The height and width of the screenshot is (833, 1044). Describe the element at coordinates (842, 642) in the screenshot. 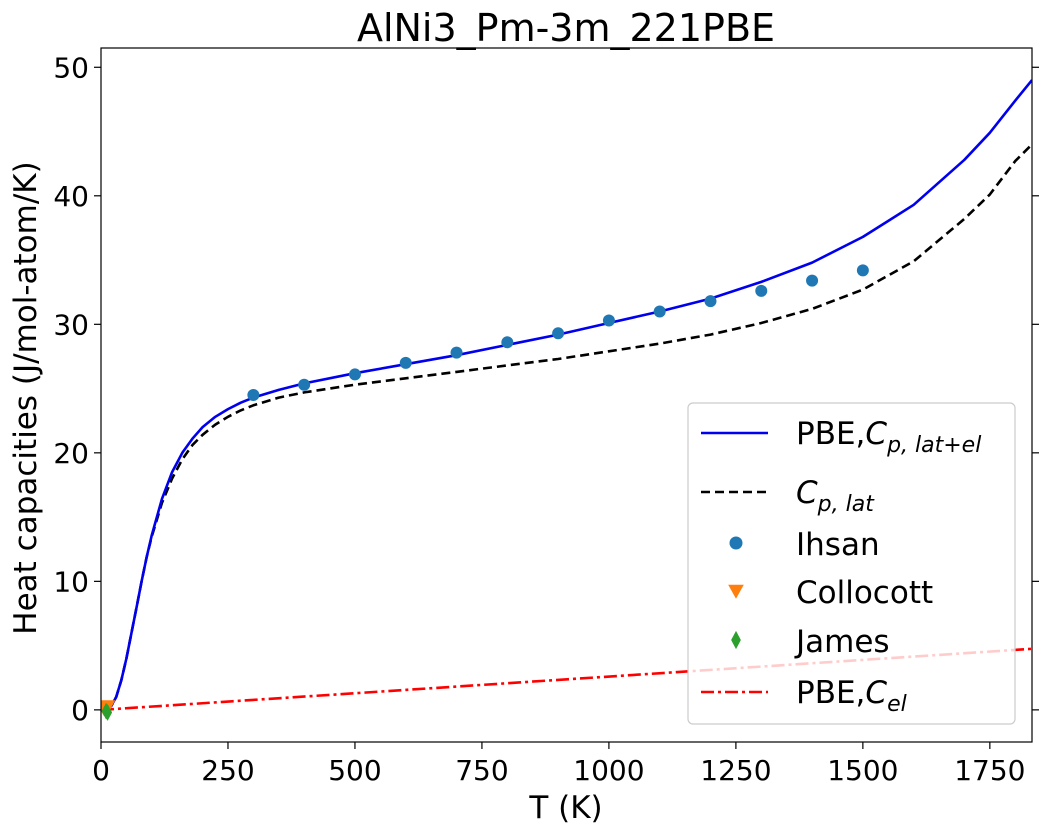

I see `legend-label: James` at that location.